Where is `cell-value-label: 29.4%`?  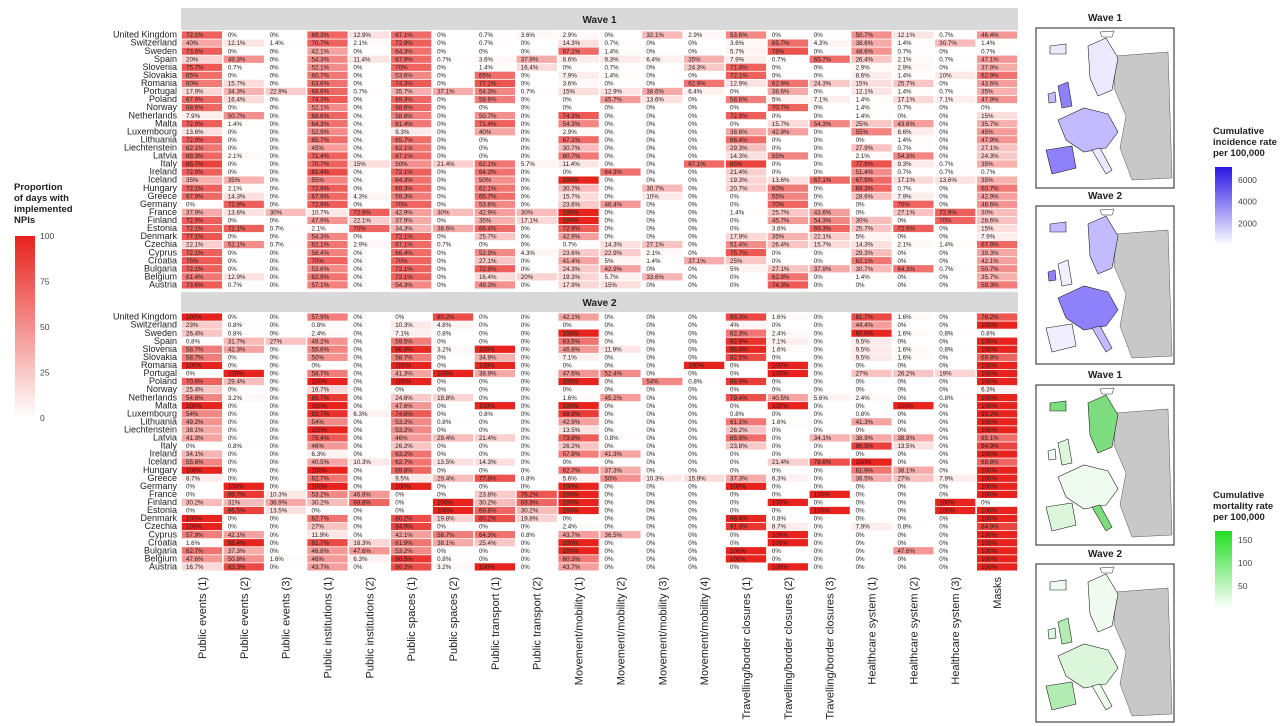
cell-value-label: 29.4% is located at coordinates (446, 438).